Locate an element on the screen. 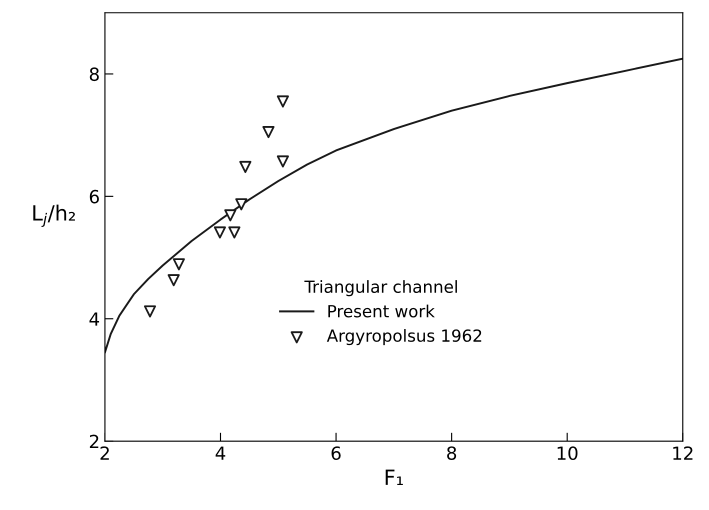  y-tick-label: 6 is located at coordinates (94, 197).